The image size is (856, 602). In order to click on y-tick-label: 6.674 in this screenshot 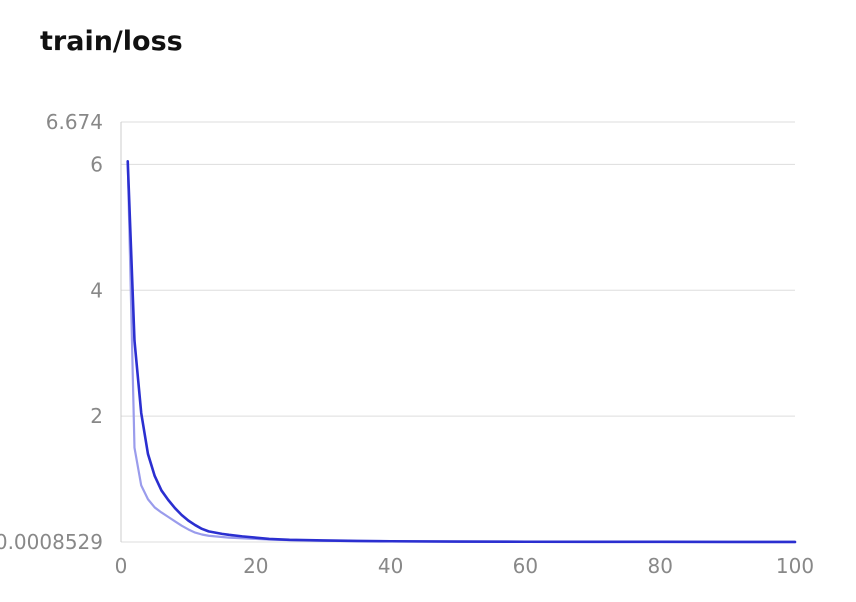, I will do `click(74, 122)`.